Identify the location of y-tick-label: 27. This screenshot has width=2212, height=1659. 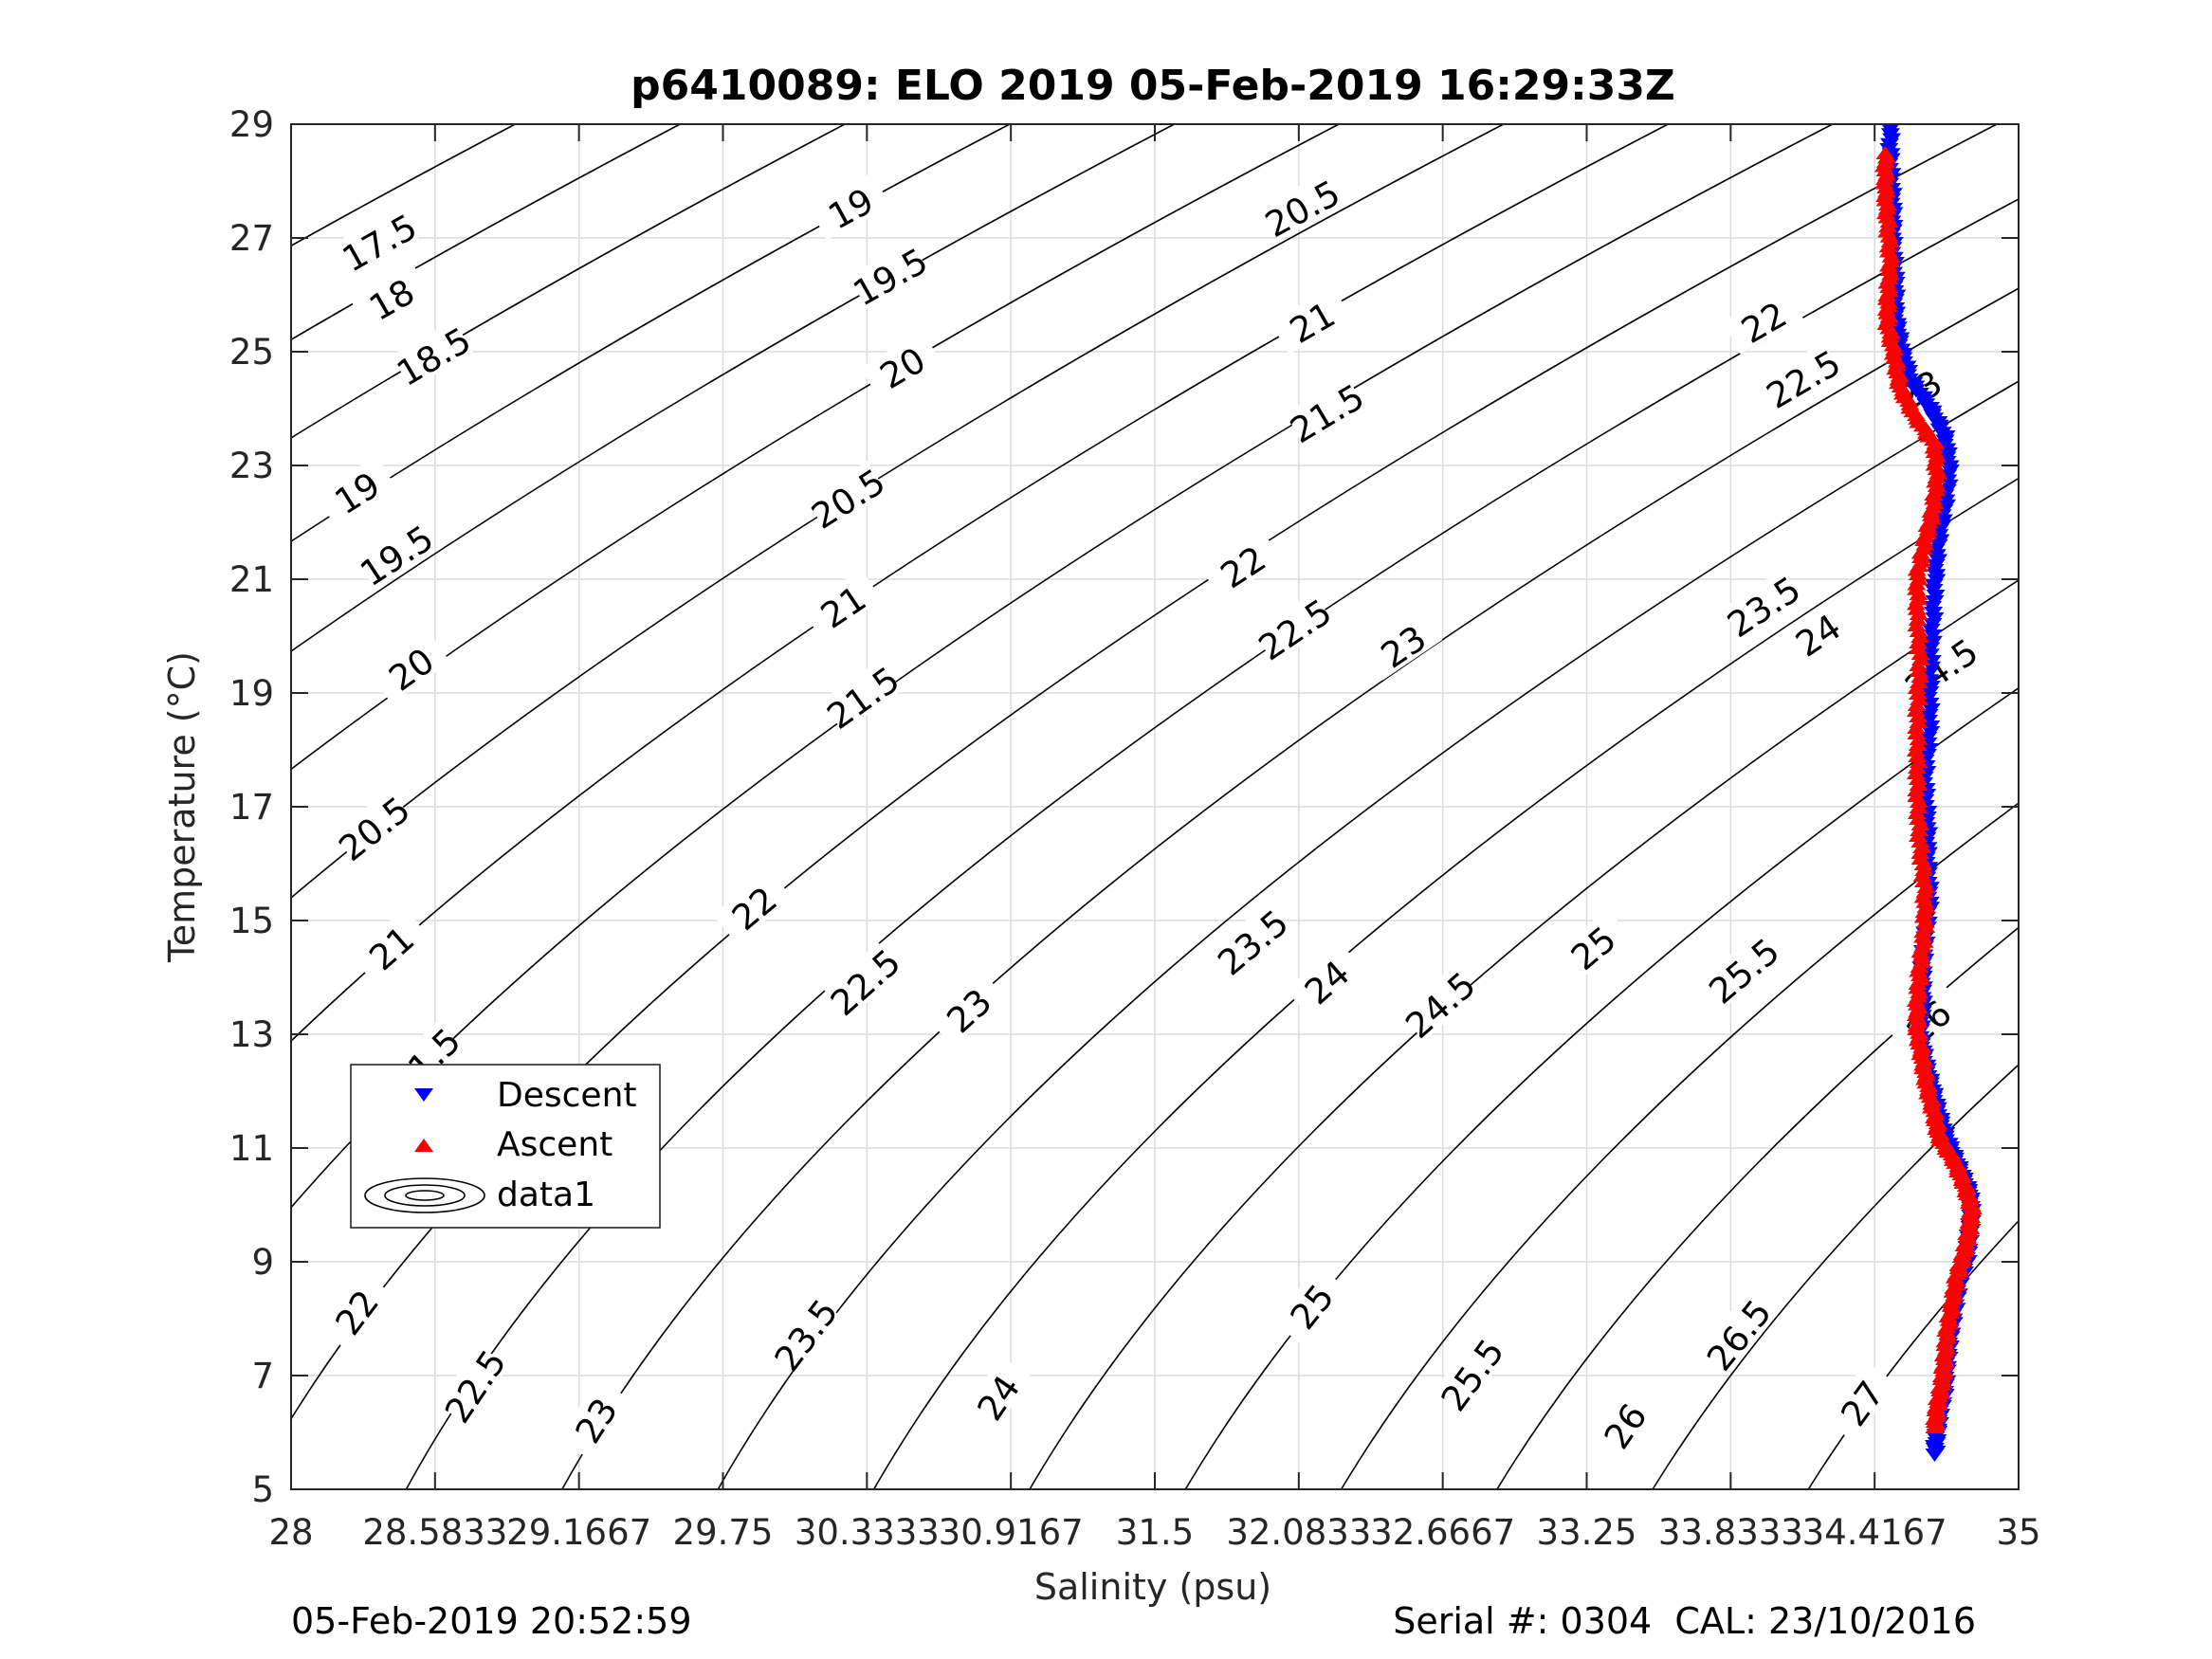
(251, 238).